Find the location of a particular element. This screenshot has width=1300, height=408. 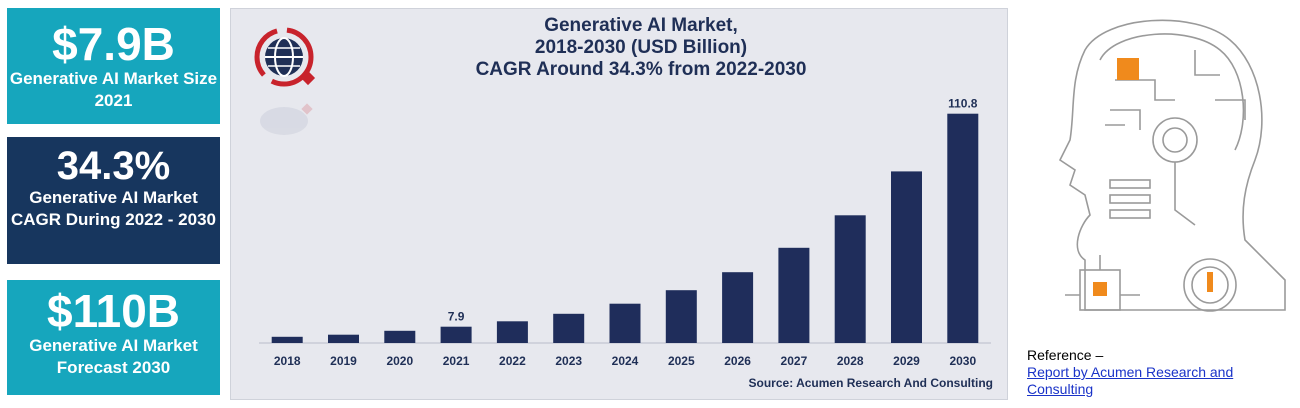

bar-2022 is located at coordinates (512, 332).